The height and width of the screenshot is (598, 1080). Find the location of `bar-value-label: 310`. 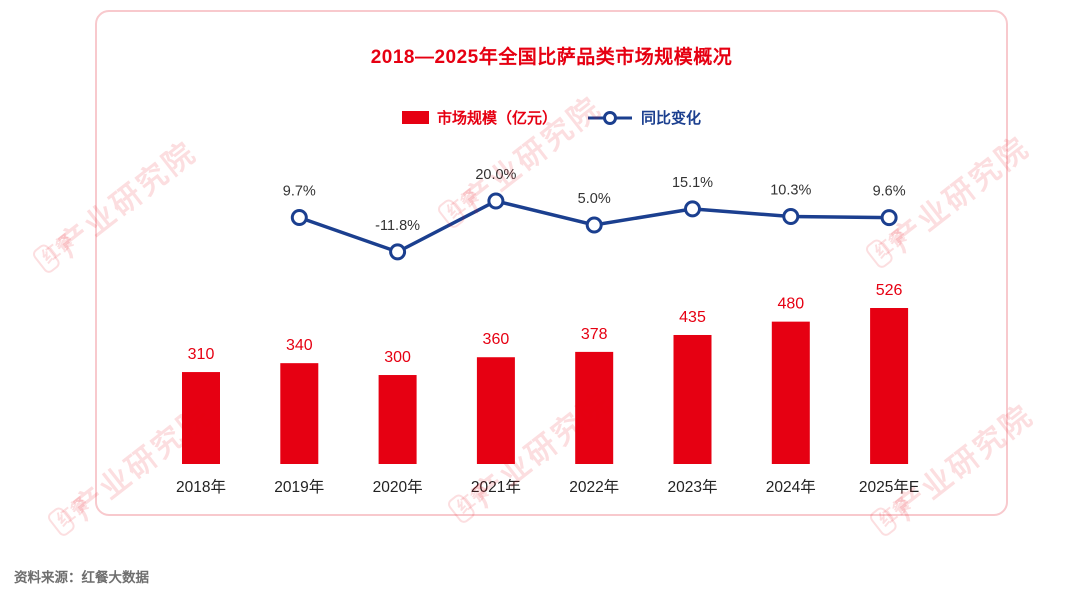

bar-value-label: 310 is located at coordinates (201, 354).